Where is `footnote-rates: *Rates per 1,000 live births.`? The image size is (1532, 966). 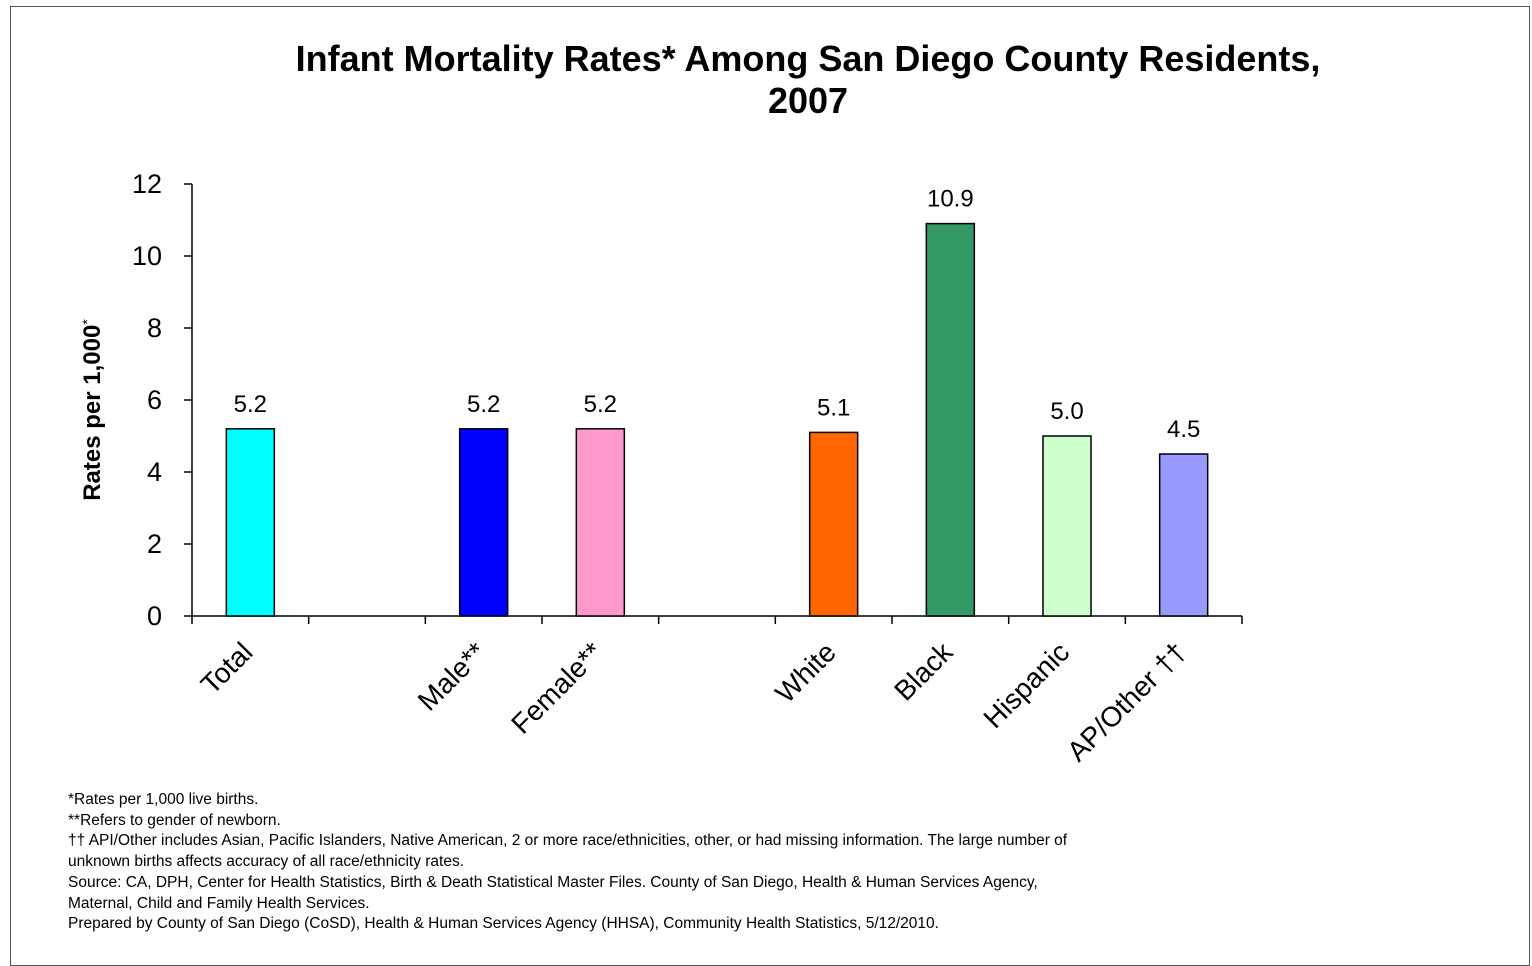 footnote-rates: *Rates per 1,000 live births. is located at coordinates (163, 799).